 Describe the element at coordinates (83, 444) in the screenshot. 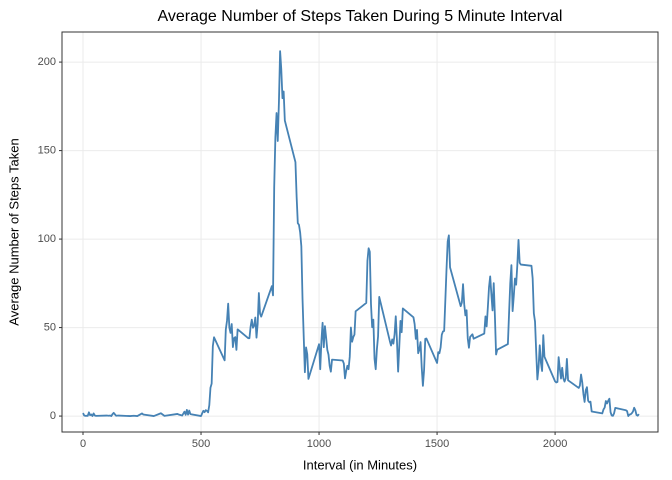

I see `x-tick-label: 0` at that location.